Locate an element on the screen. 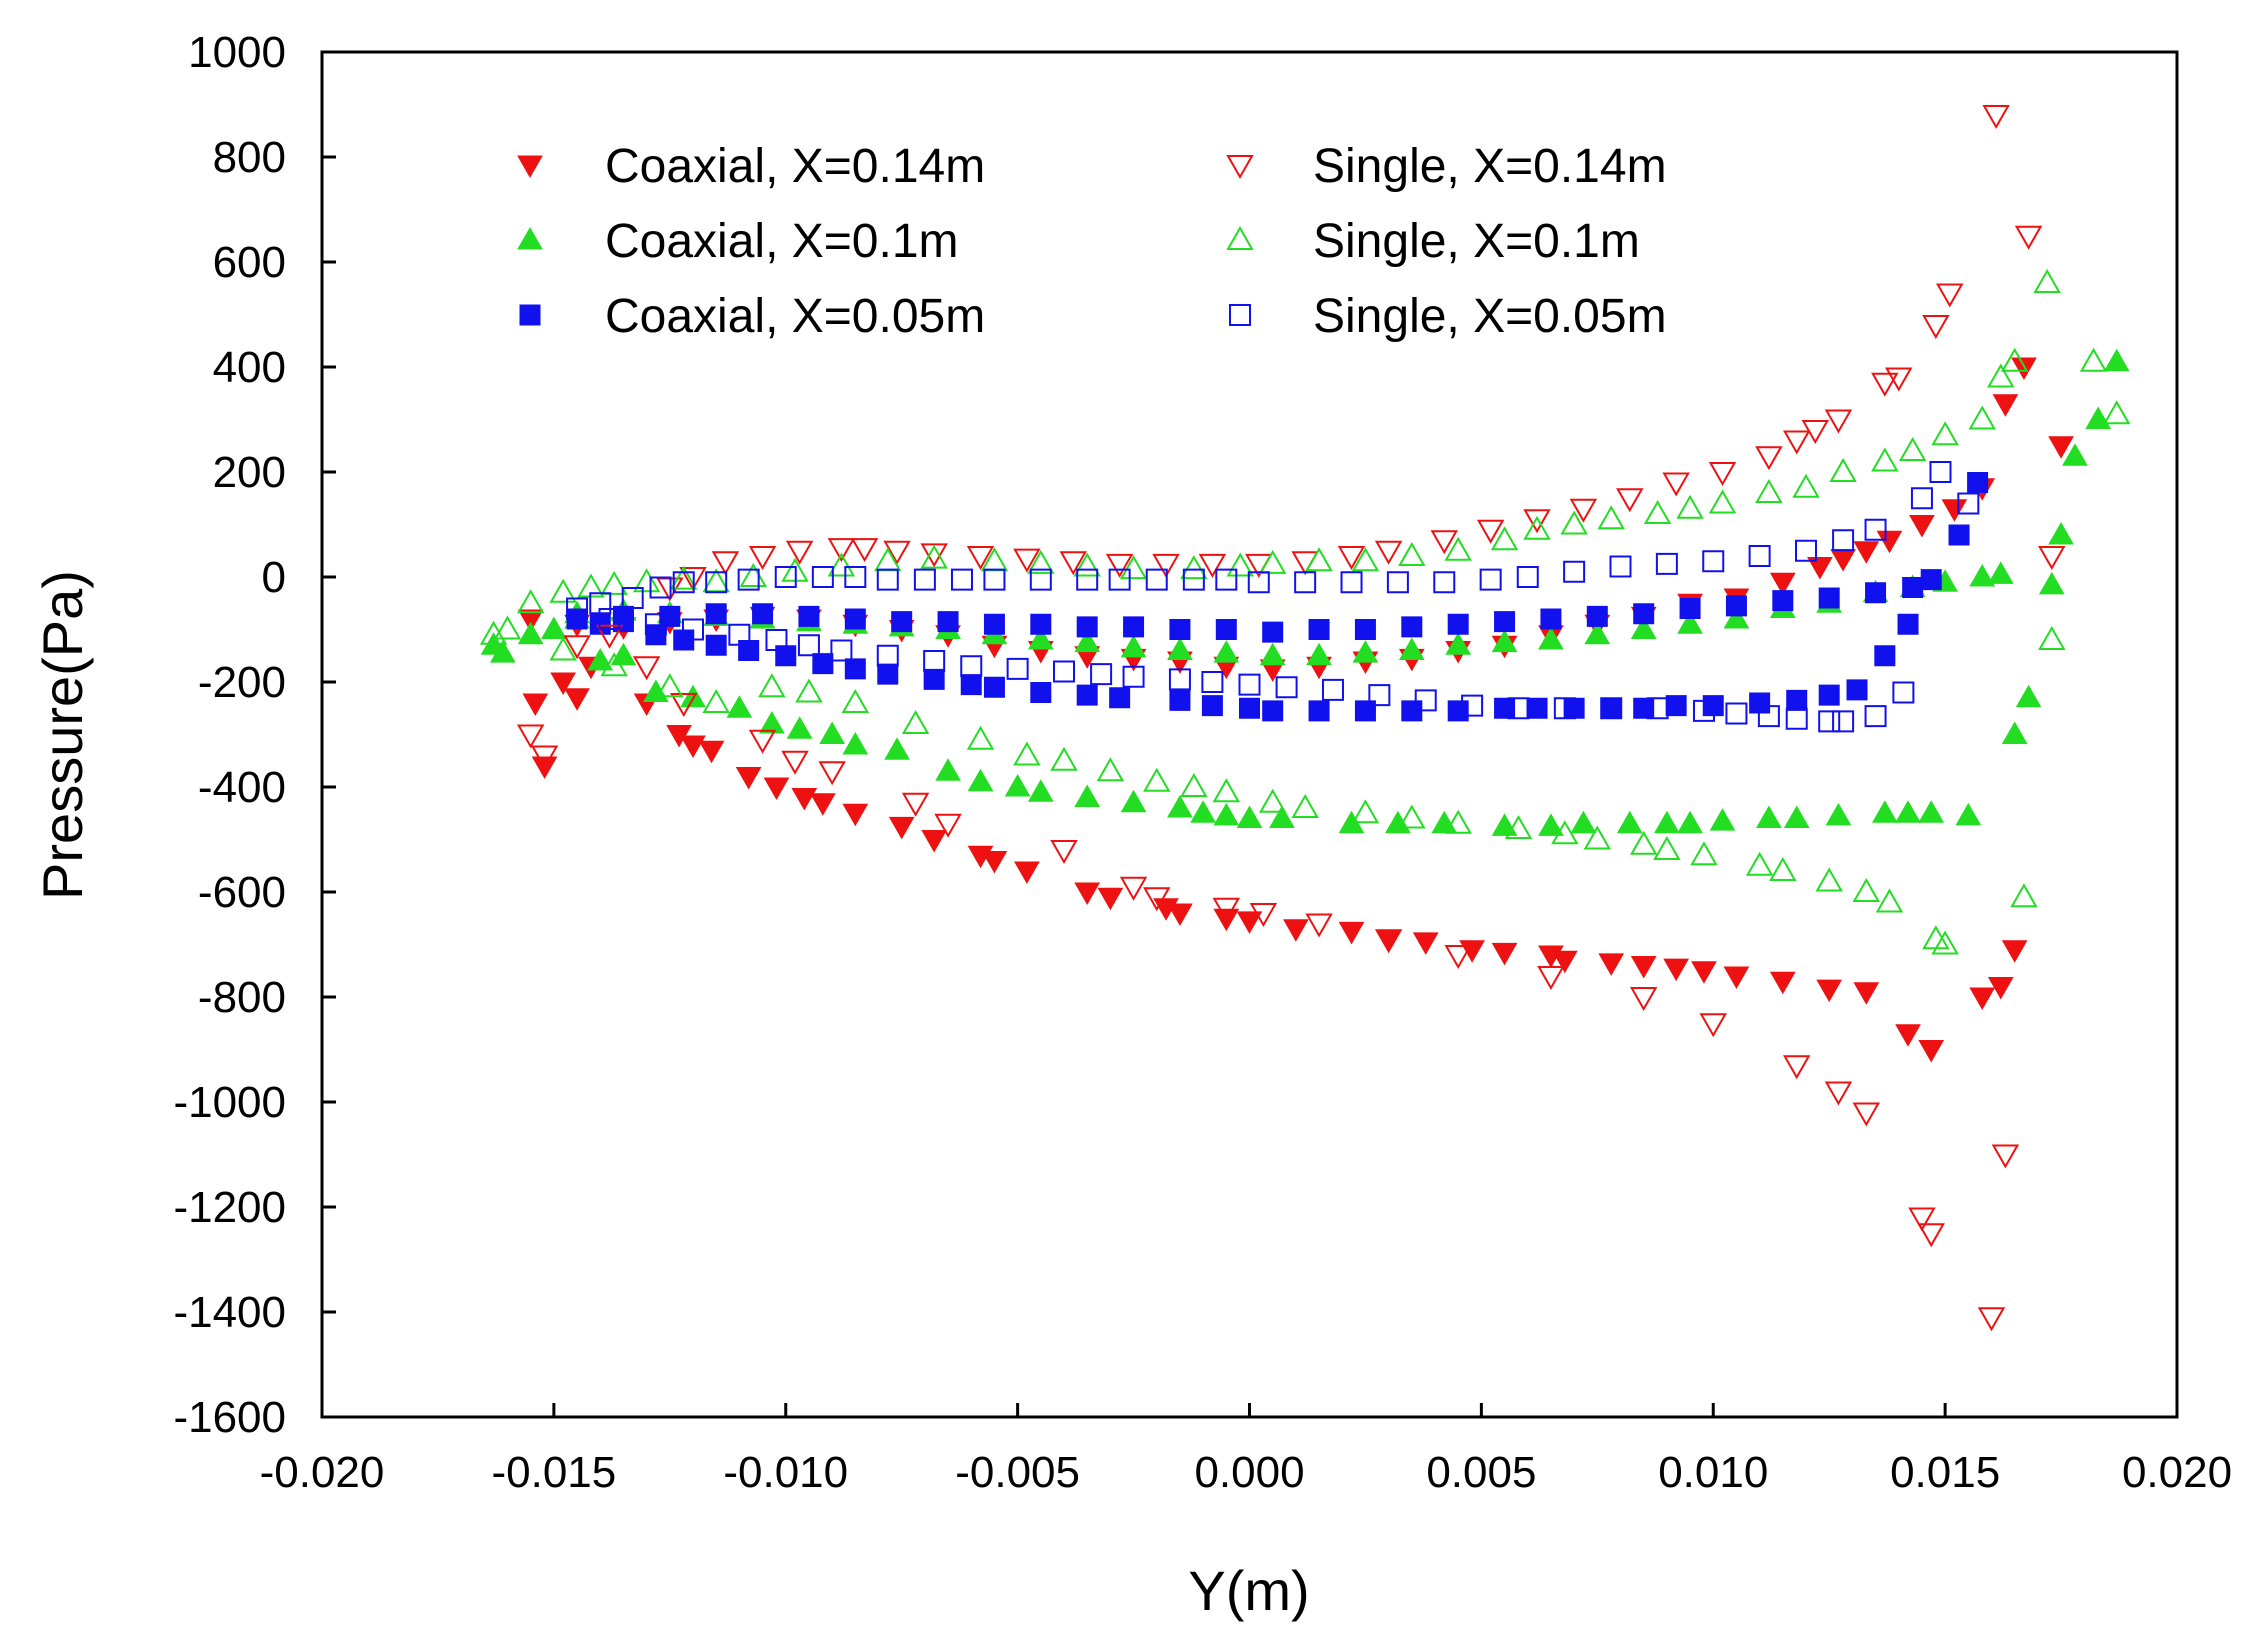 Image resolution: width=2261 pixels, height=1640 pixels. y-tick-label: 0 is located at coordinates (274, 577).